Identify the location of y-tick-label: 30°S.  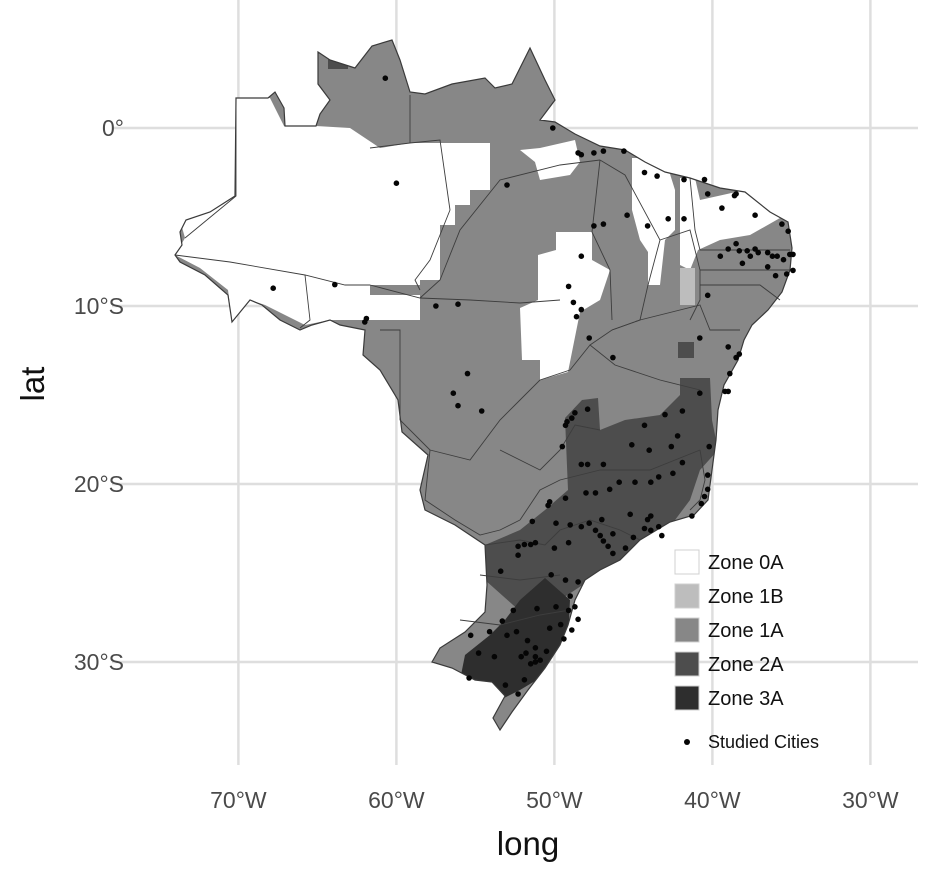
(99, 662).